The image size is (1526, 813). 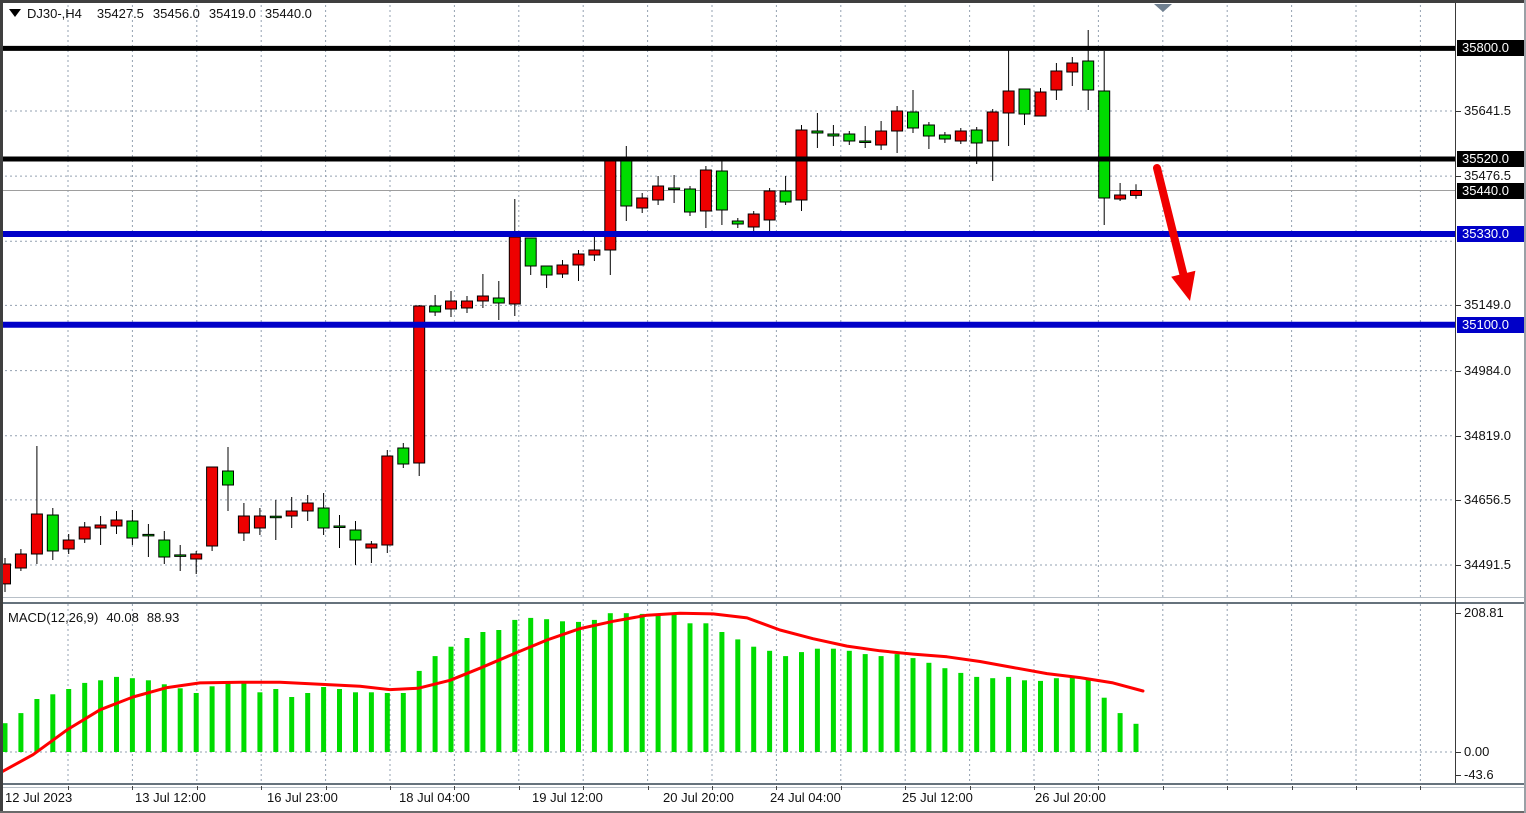 I want to click on window-border-left, so click(x=1, y=406).